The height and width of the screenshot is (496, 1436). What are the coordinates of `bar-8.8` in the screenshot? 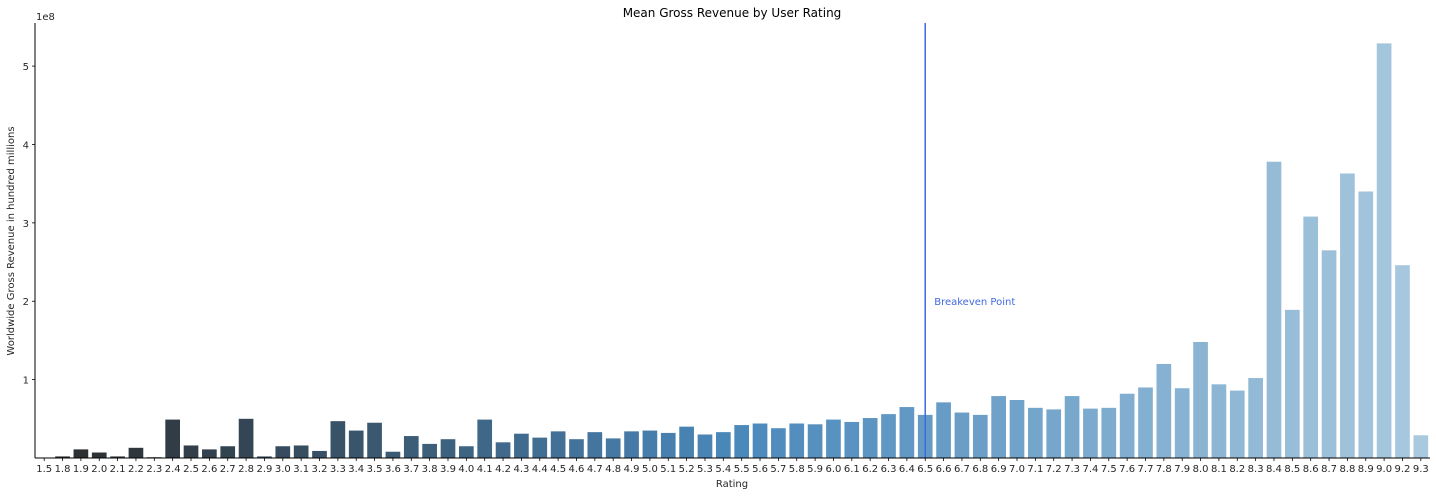 It's located at (1347, 316).